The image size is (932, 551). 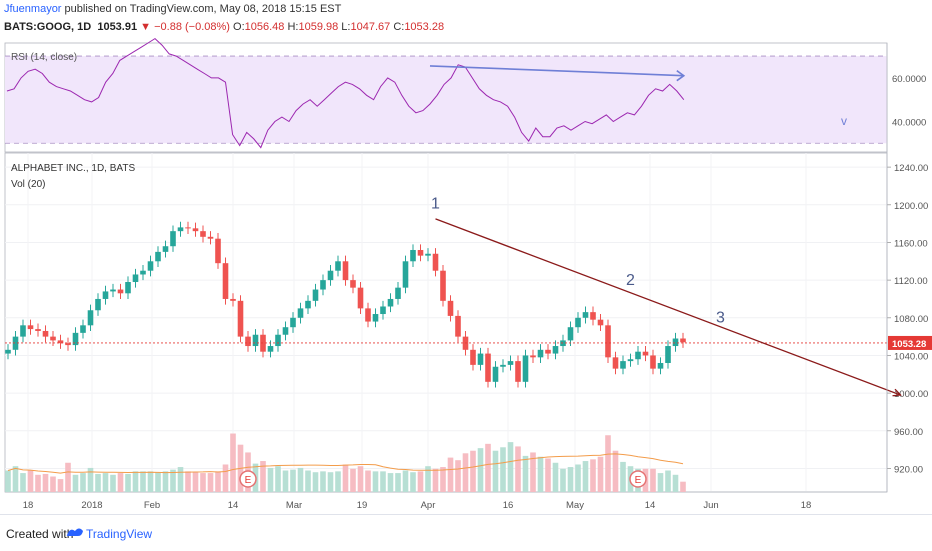 What do you see at coordinates (911, 281) in the screenshot?
I see `price-tick-label: 1120.00` at bounding box center [911, 281].